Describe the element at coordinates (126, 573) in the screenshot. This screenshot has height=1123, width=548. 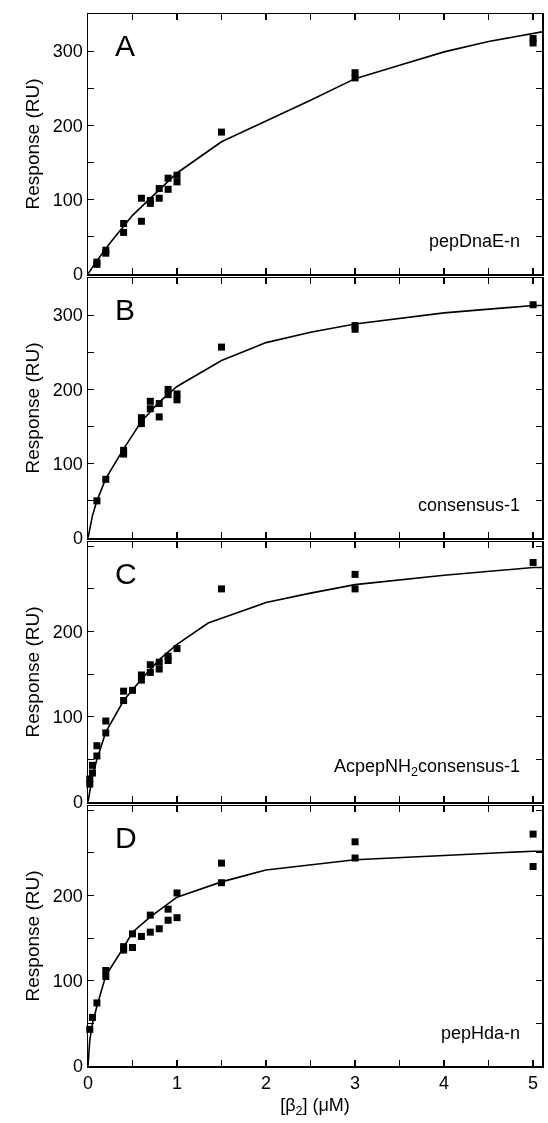
I see `annotation: C` at that location.